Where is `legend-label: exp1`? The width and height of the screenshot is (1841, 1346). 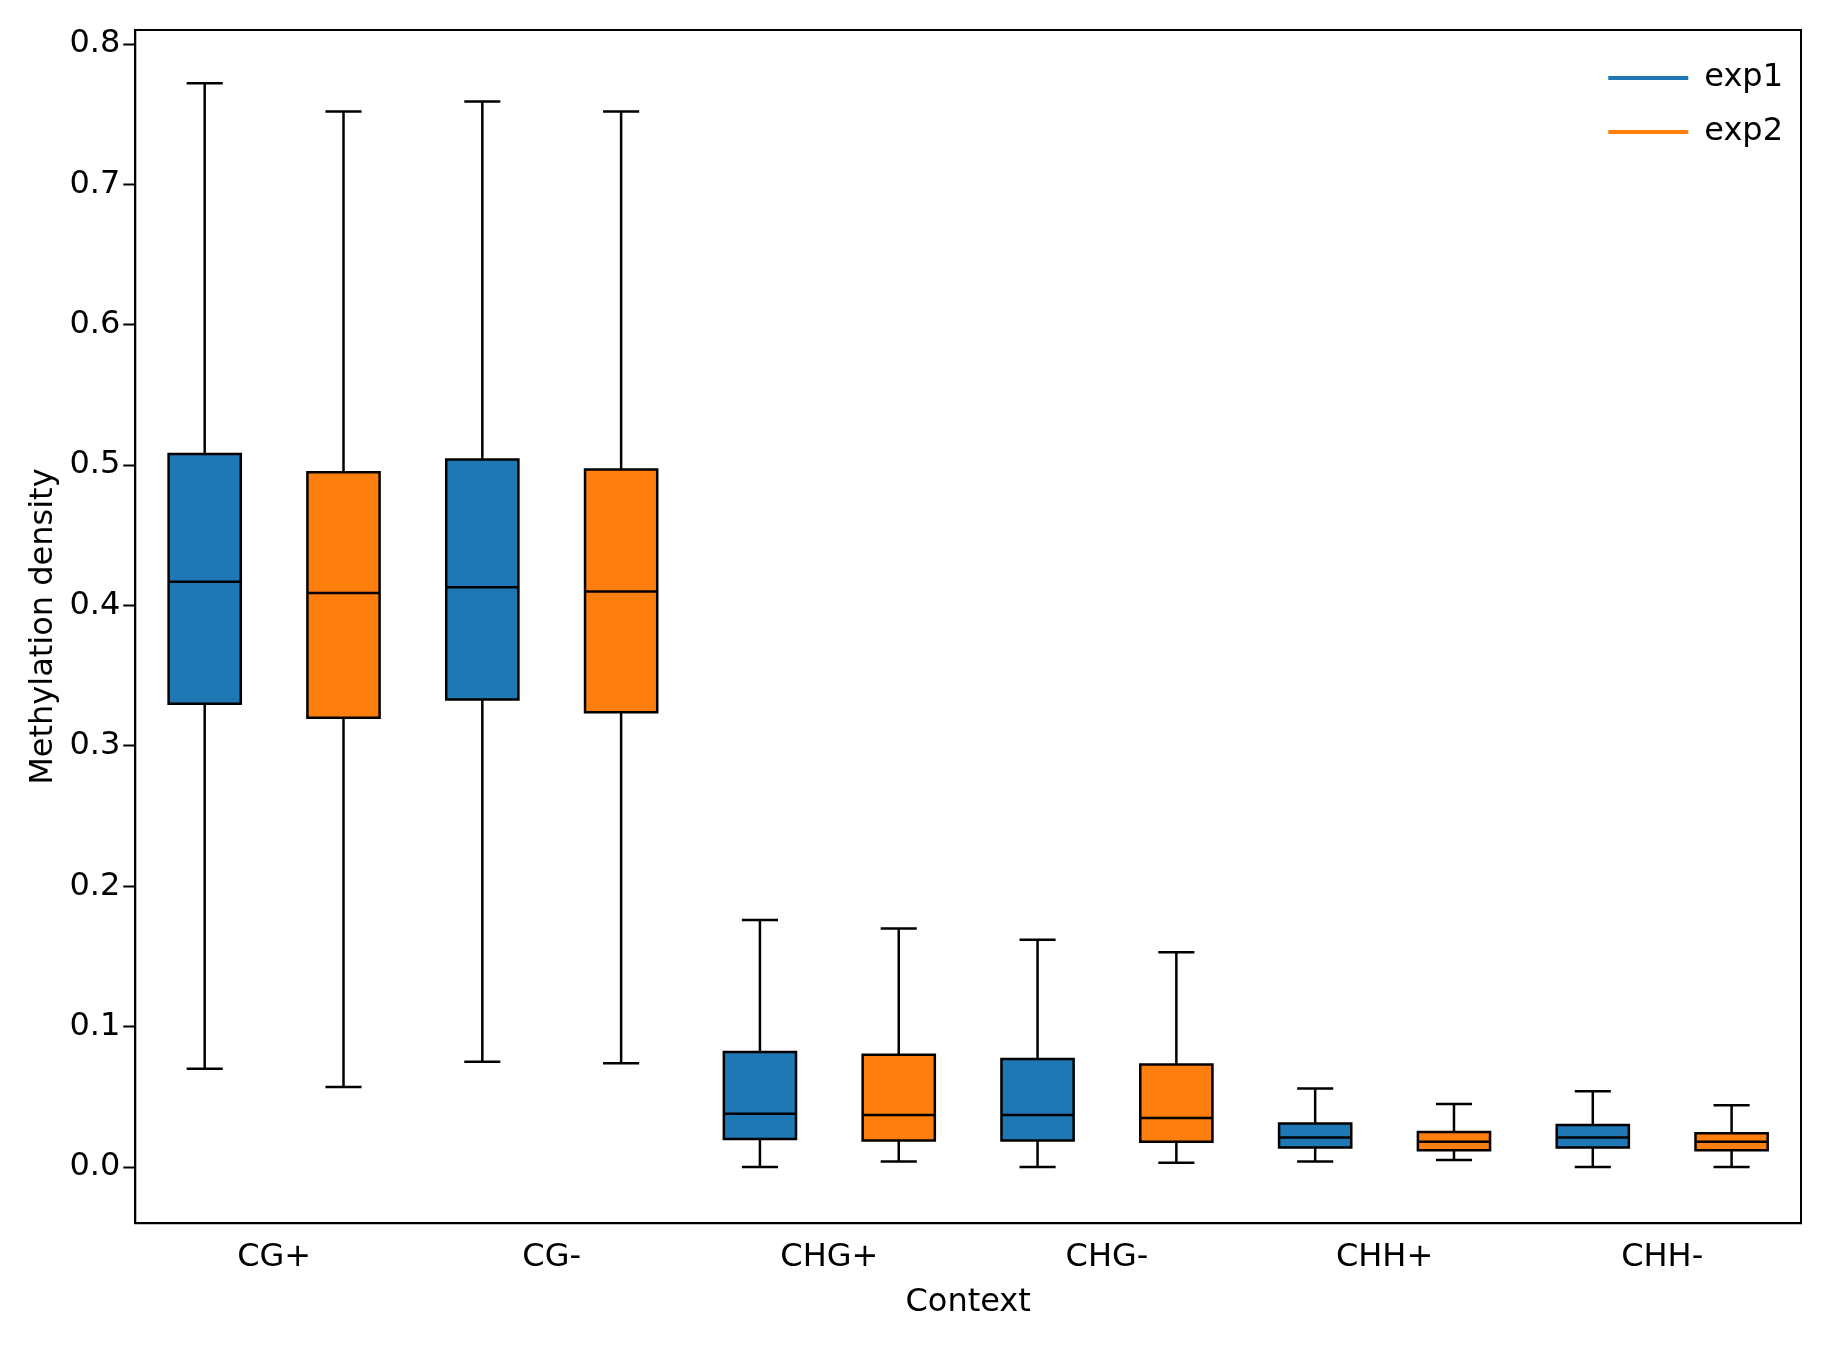 legend-label: exp1 is located at coordinates (1743, 75).